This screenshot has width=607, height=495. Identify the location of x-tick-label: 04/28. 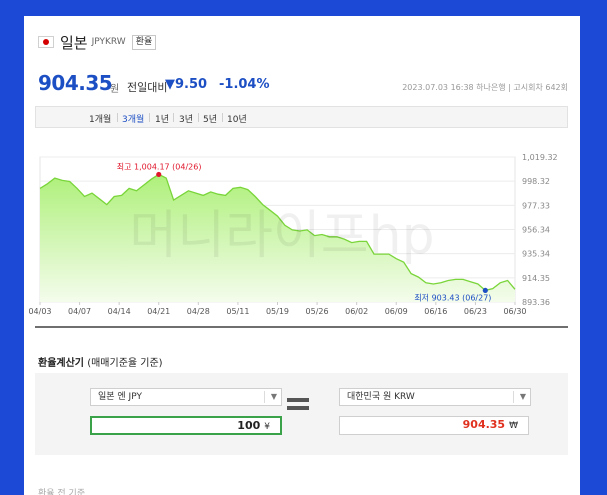
(198, 311).